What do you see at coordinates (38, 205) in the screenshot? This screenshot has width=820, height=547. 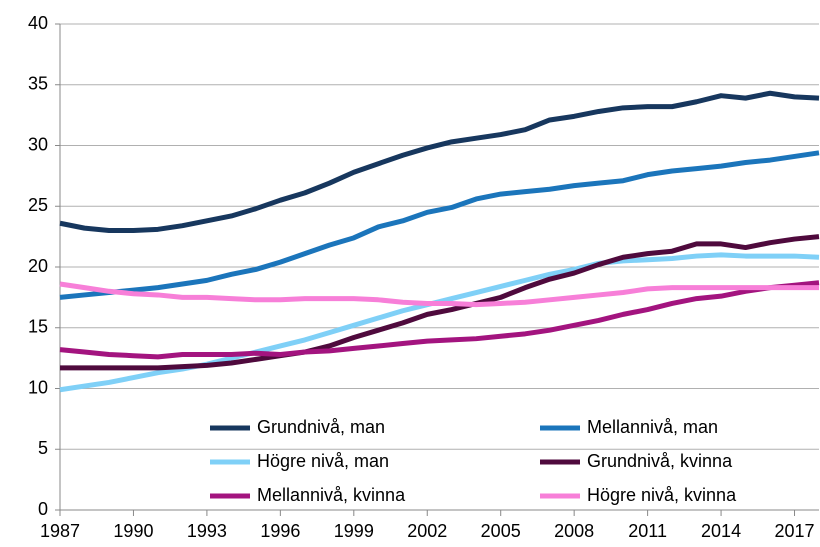 I see `y-tick-label: 25` at bounding box center [38, 205].